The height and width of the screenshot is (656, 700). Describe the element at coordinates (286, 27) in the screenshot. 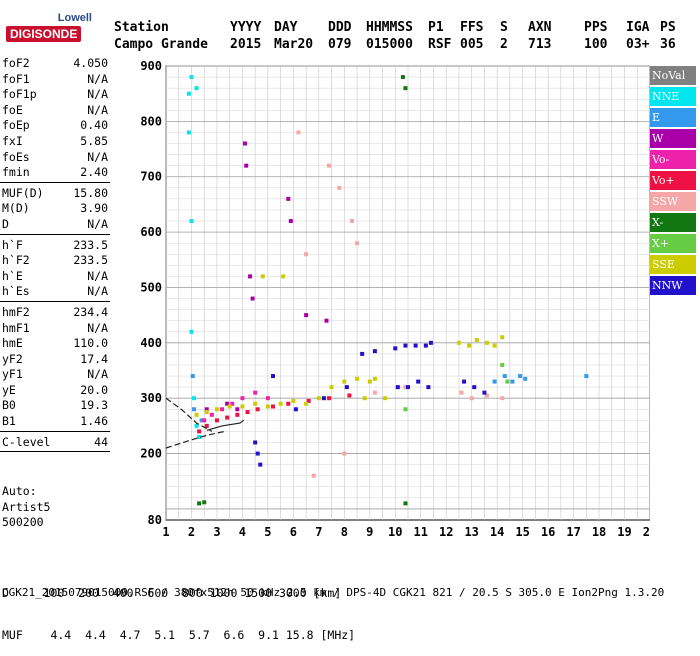

I see `header-label: DAY` at that location.